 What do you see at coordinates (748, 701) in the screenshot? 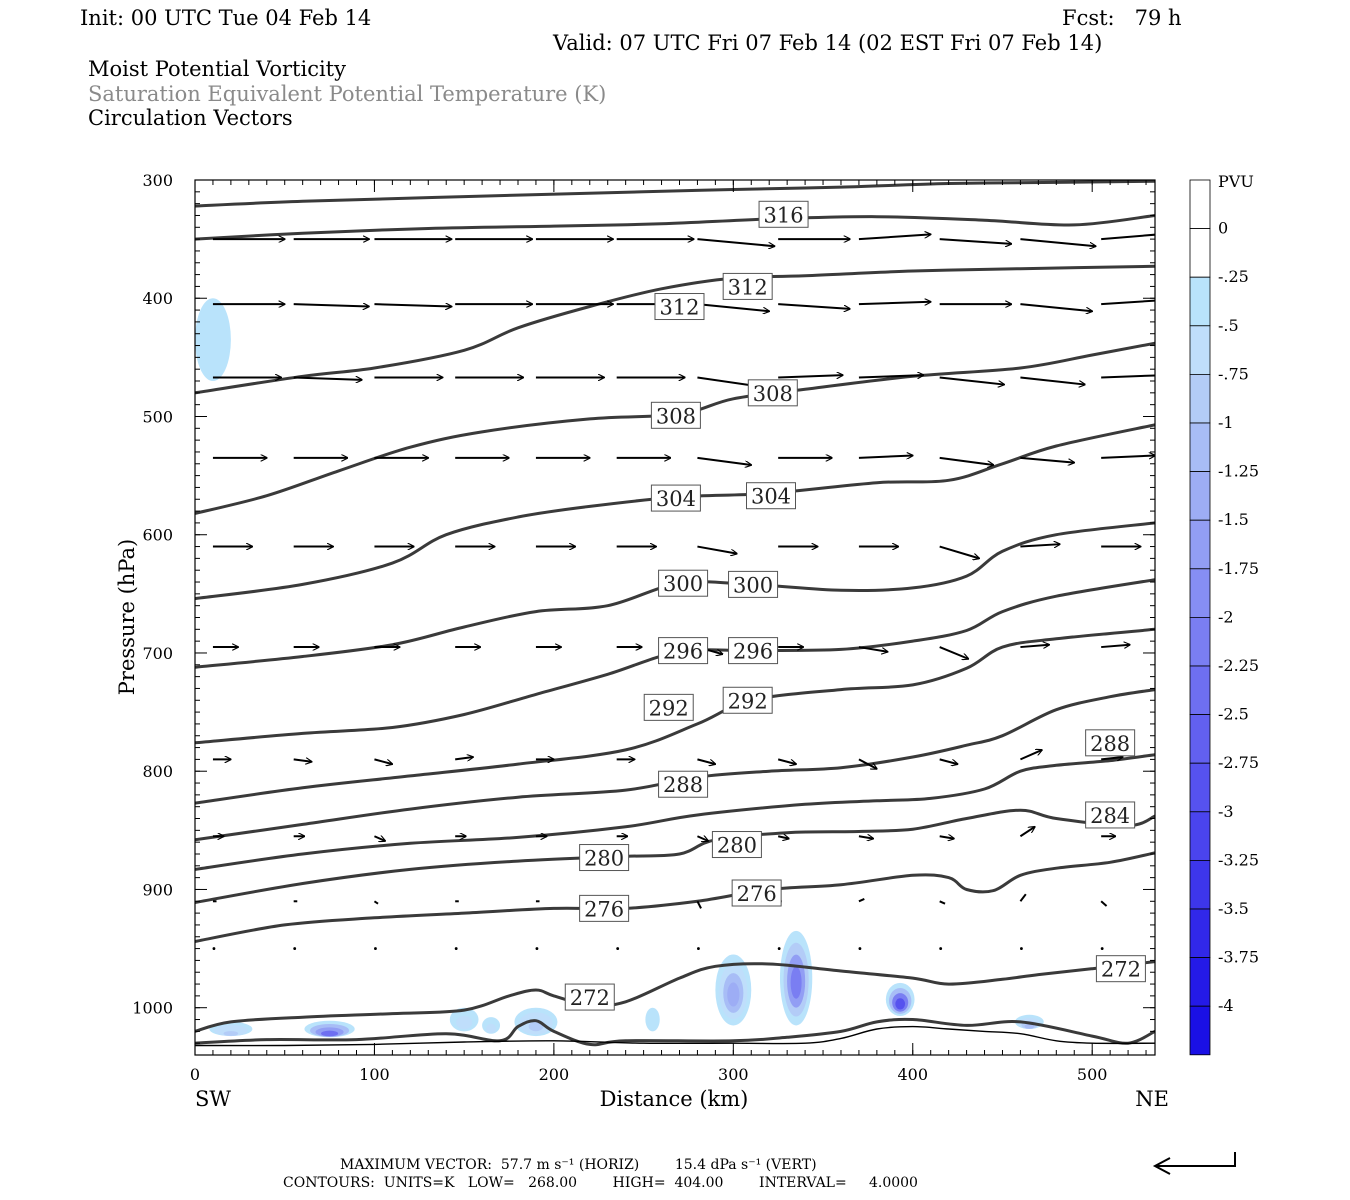
I see `contour-label: 292` at bounding box center [748, 701].